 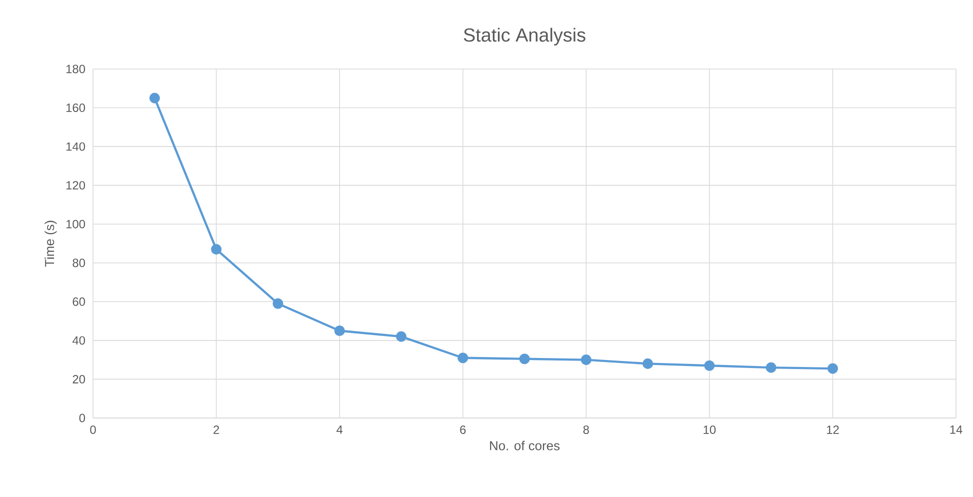 I want to click on y-tick-label: 20, so click(x=79, y=379).